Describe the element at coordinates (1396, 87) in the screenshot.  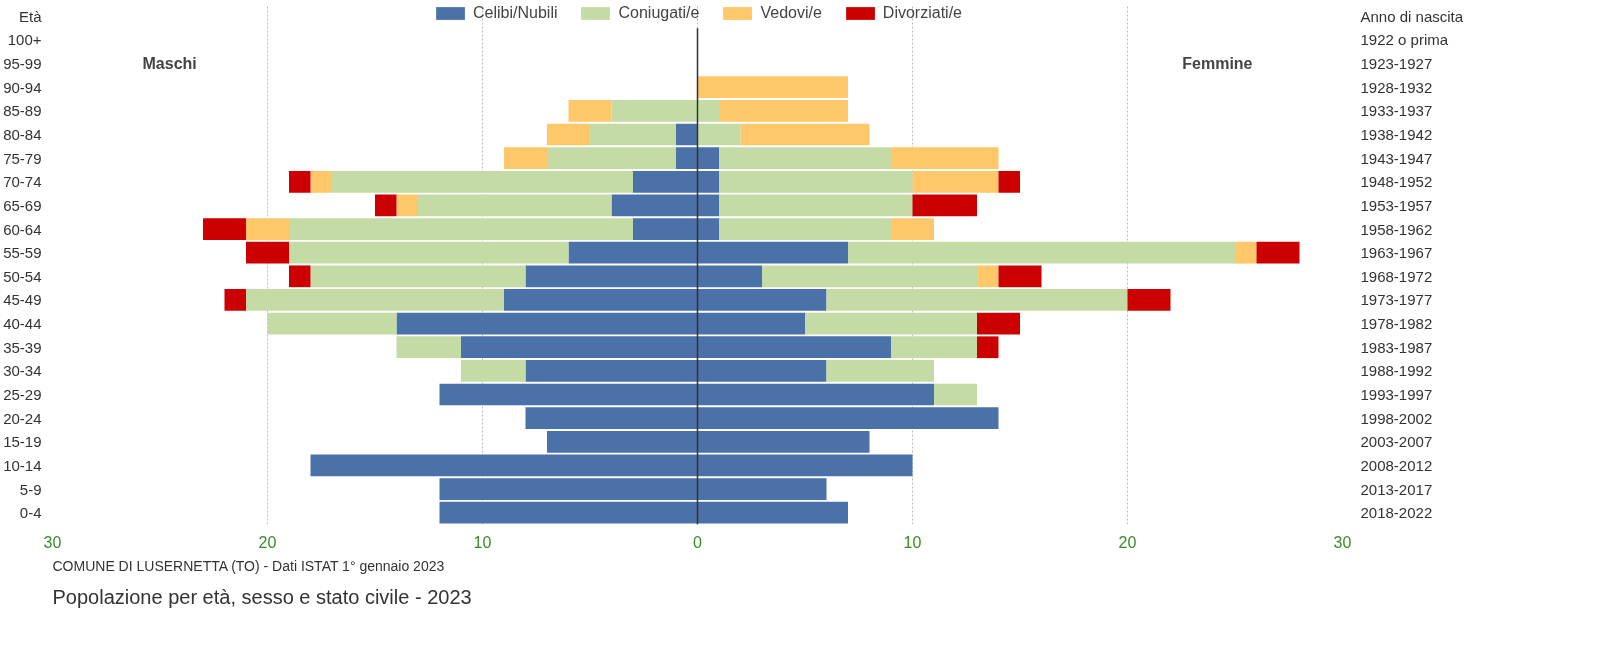
I see `y2-tick-label: 1928-1932` at that location.